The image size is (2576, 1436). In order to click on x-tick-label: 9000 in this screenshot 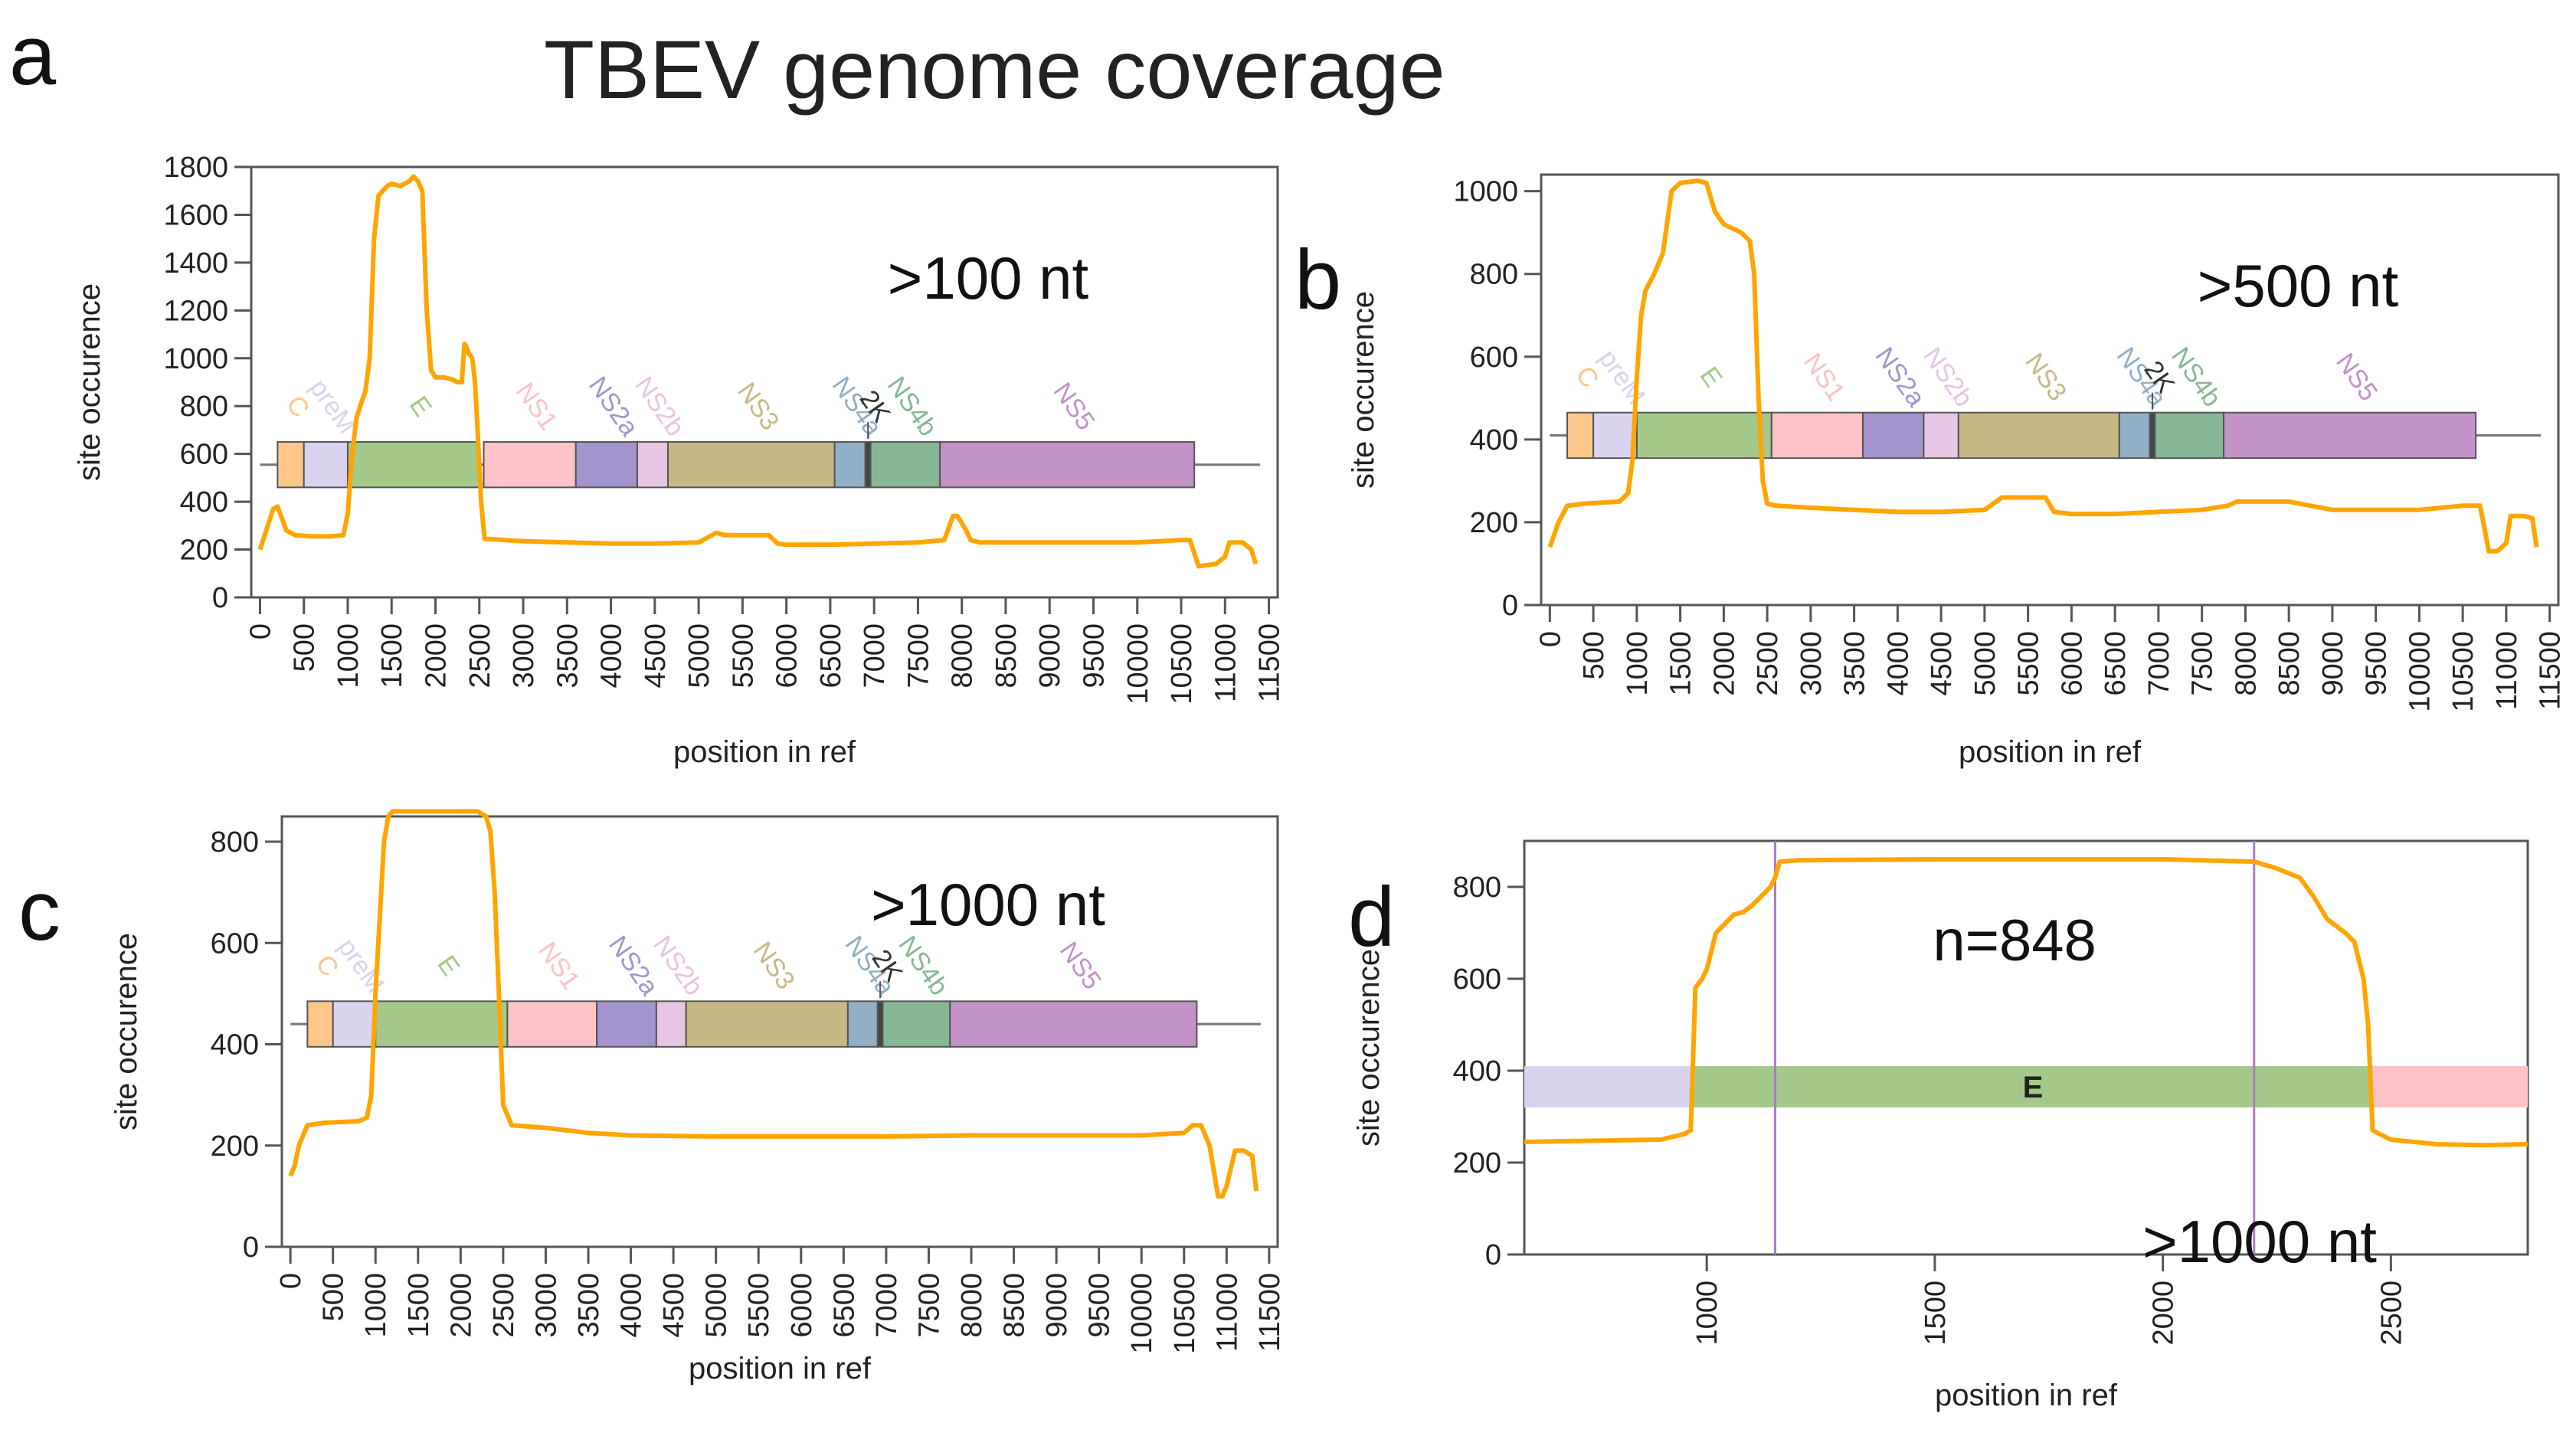, I will do `click(1057, 1306)`.